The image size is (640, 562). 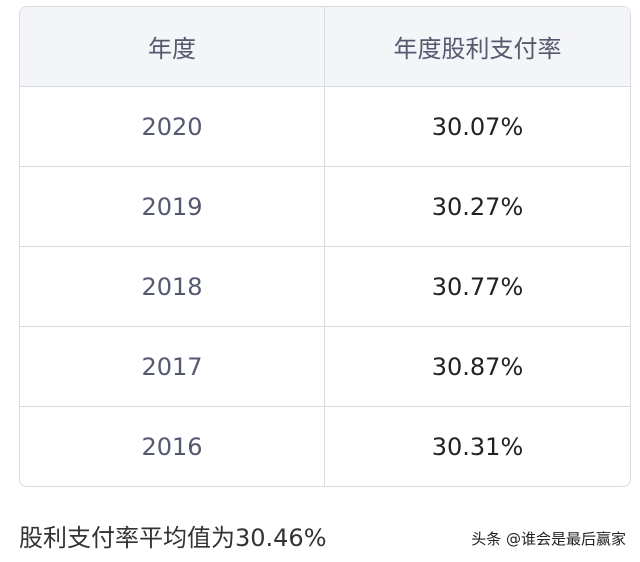 What do you see at coordinates (172, 207) in the screenshot?
I see `table-cell: 2019` at bounding box center [172, 207].